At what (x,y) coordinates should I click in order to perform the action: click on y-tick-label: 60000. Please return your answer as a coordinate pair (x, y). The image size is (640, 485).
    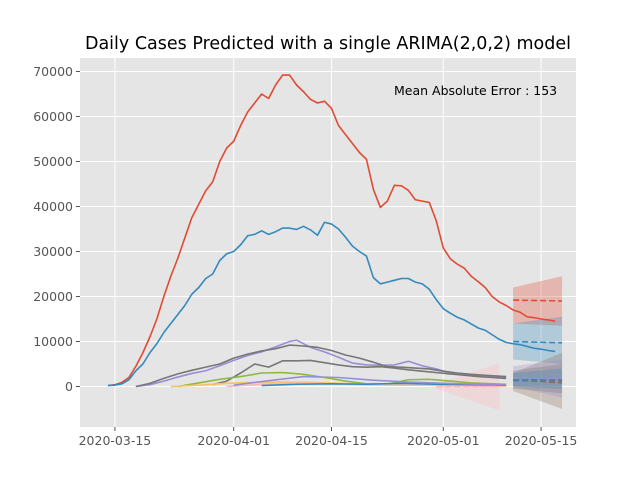
    Looking at the image, I should click on (53, 116).